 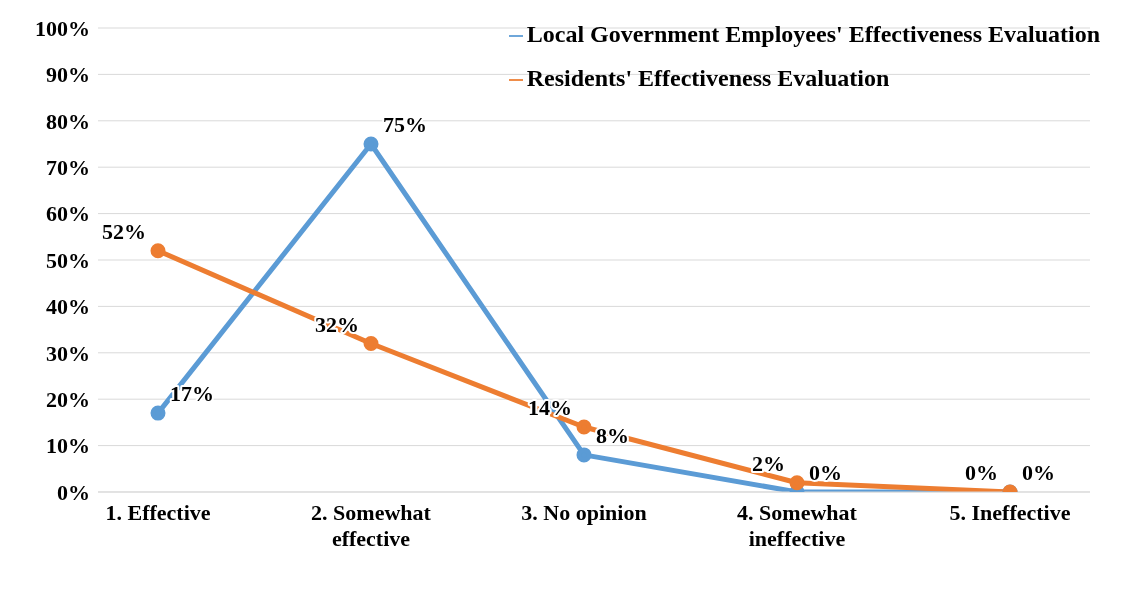 I want to click on x-tick-label: 5. Ineffective, so click(x=1010, y=512).